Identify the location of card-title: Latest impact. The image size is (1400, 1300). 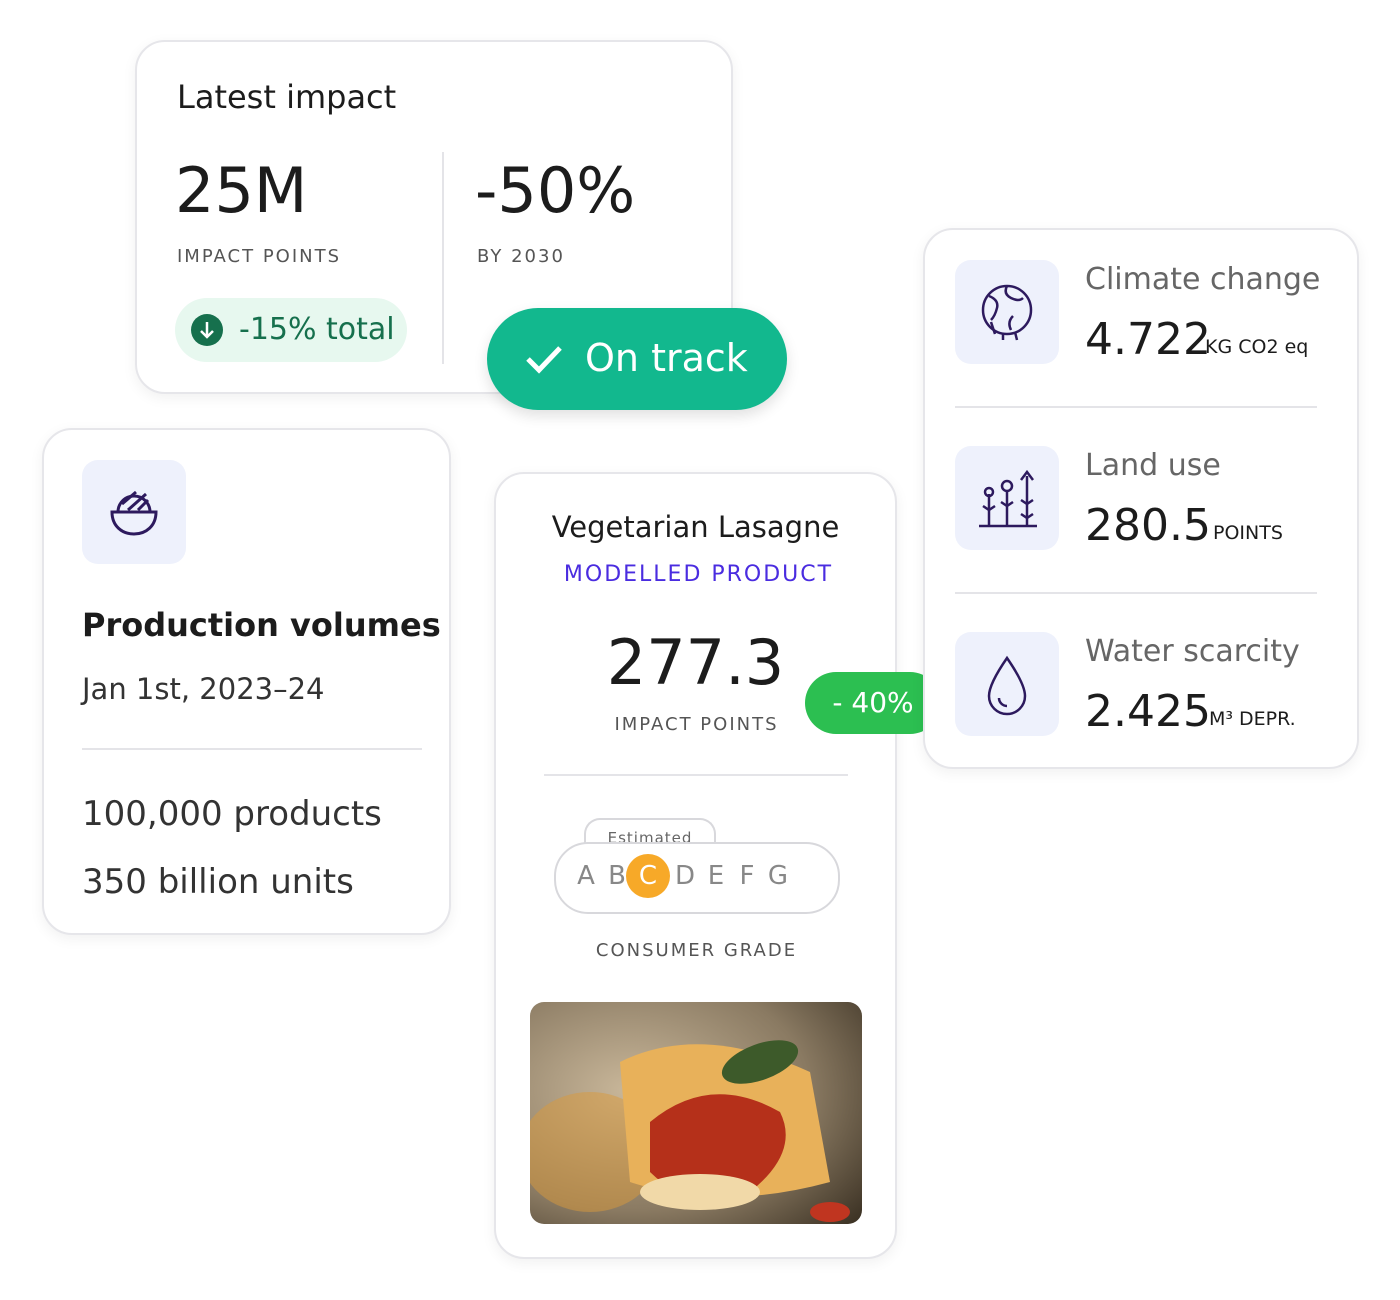
(287, 97).